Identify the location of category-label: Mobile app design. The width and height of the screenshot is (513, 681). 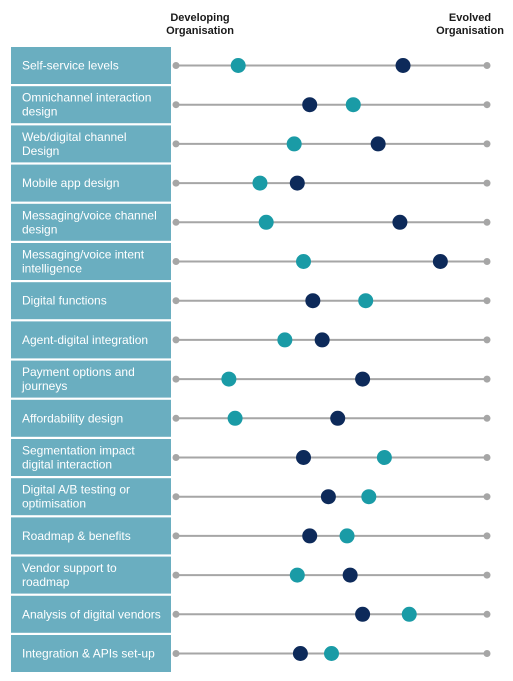
(70, 183).